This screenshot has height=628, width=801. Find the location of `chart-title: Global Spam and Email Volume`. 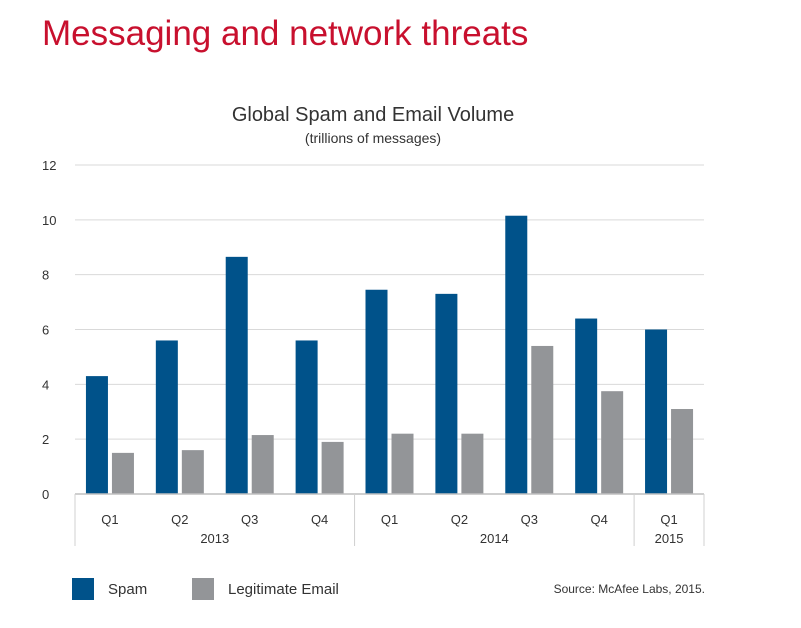

chart-title: Global Spam and Email Volume is located at coordinates (373, 115).